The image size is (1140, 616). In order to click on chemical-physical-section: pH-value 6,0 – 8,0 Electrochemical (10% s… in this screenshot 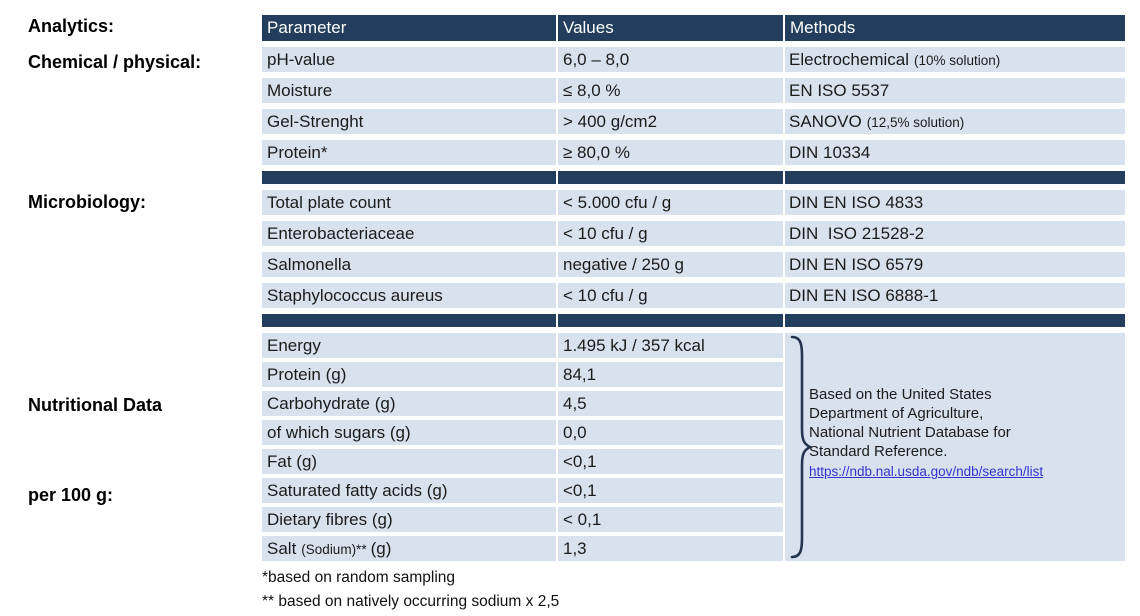, I will do `click(693, 106)`.